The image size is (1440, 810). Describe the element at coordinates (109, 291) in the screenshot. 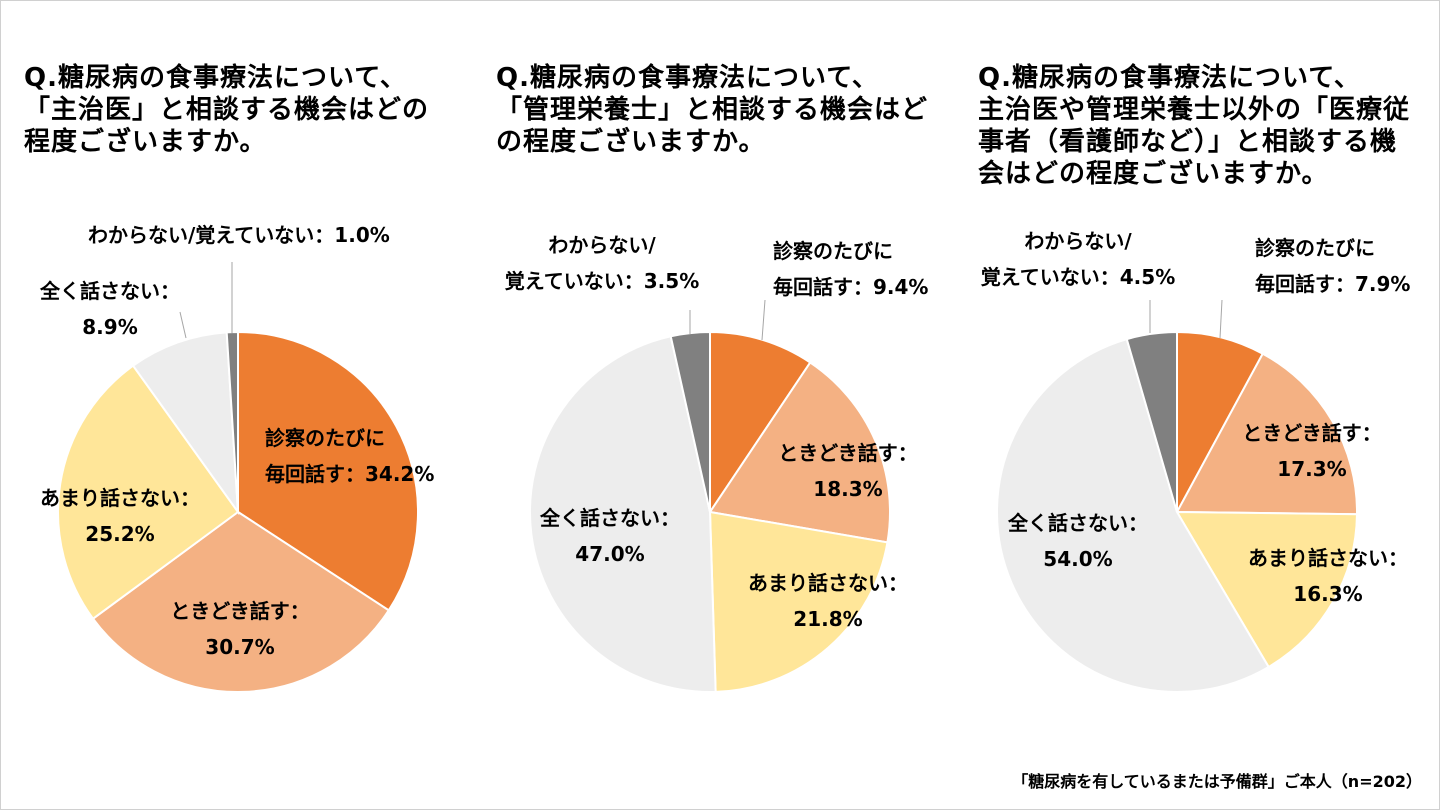

I see `chart-1-slice-4-label-line: 全く話さない：` at that location.